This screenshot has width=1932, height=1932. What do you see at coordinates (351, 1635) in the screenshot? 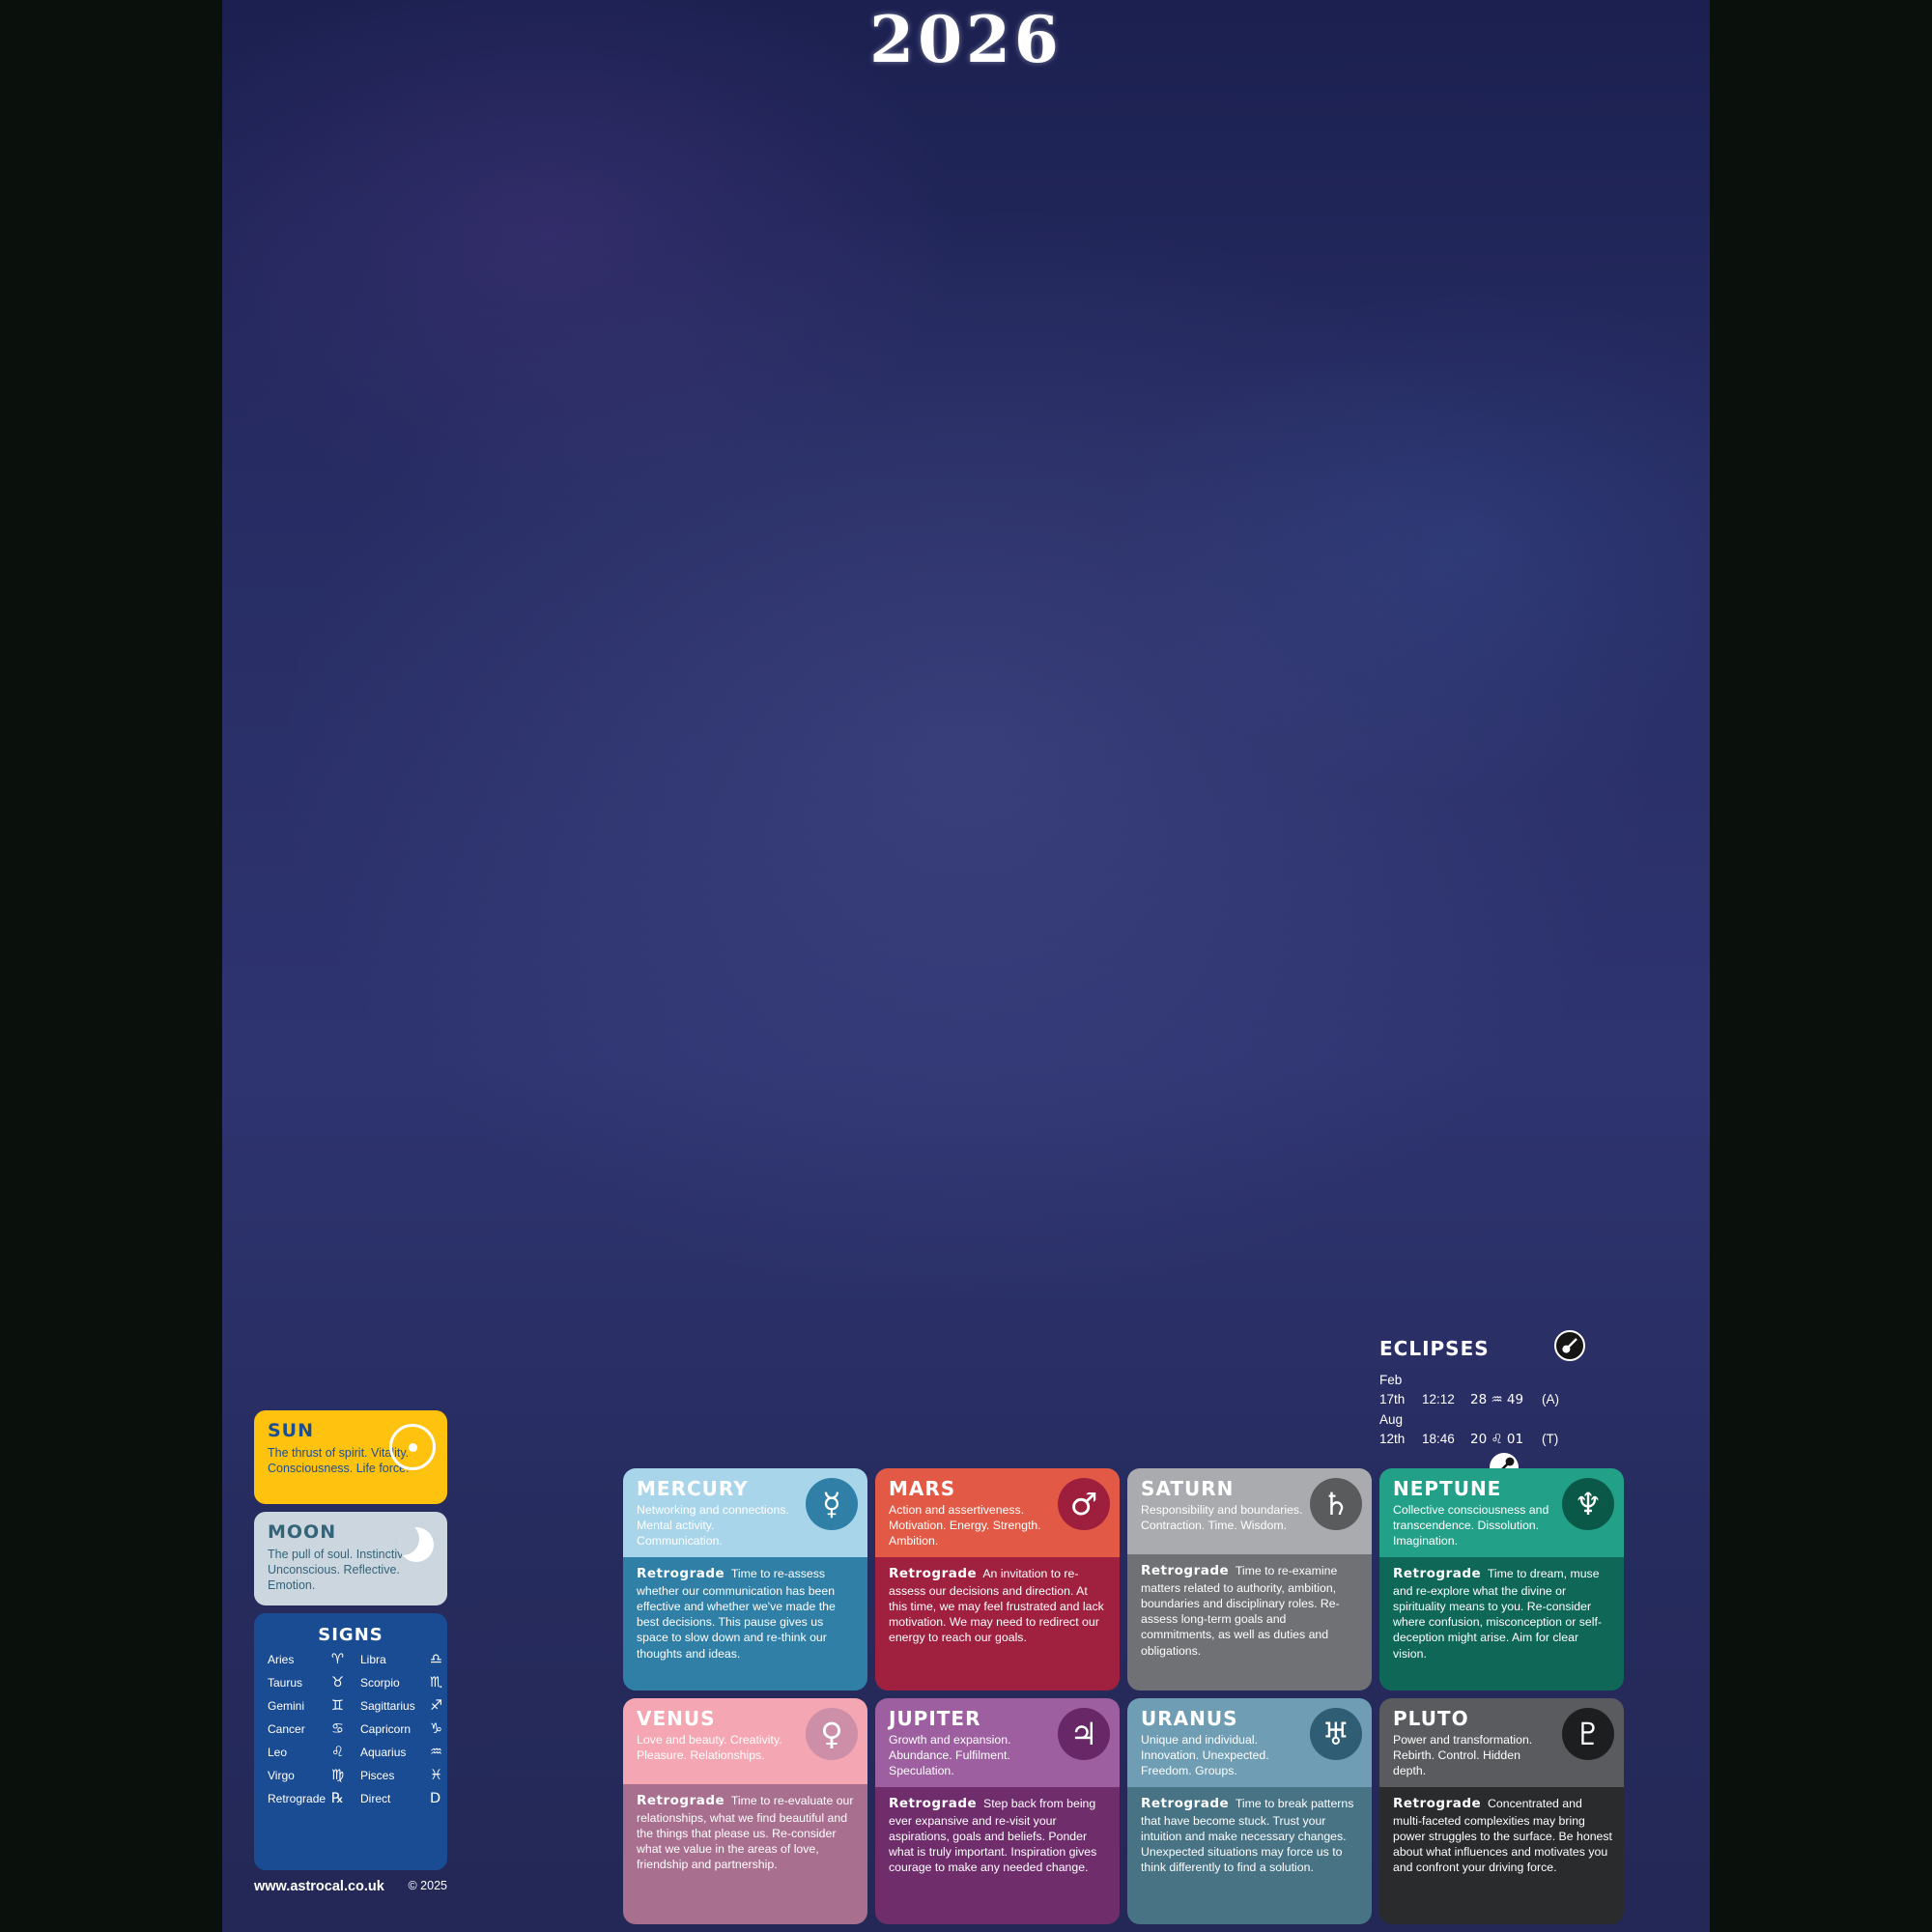
I see `signs-legend-title: SIGNS` at bounding box center [351, 1635].